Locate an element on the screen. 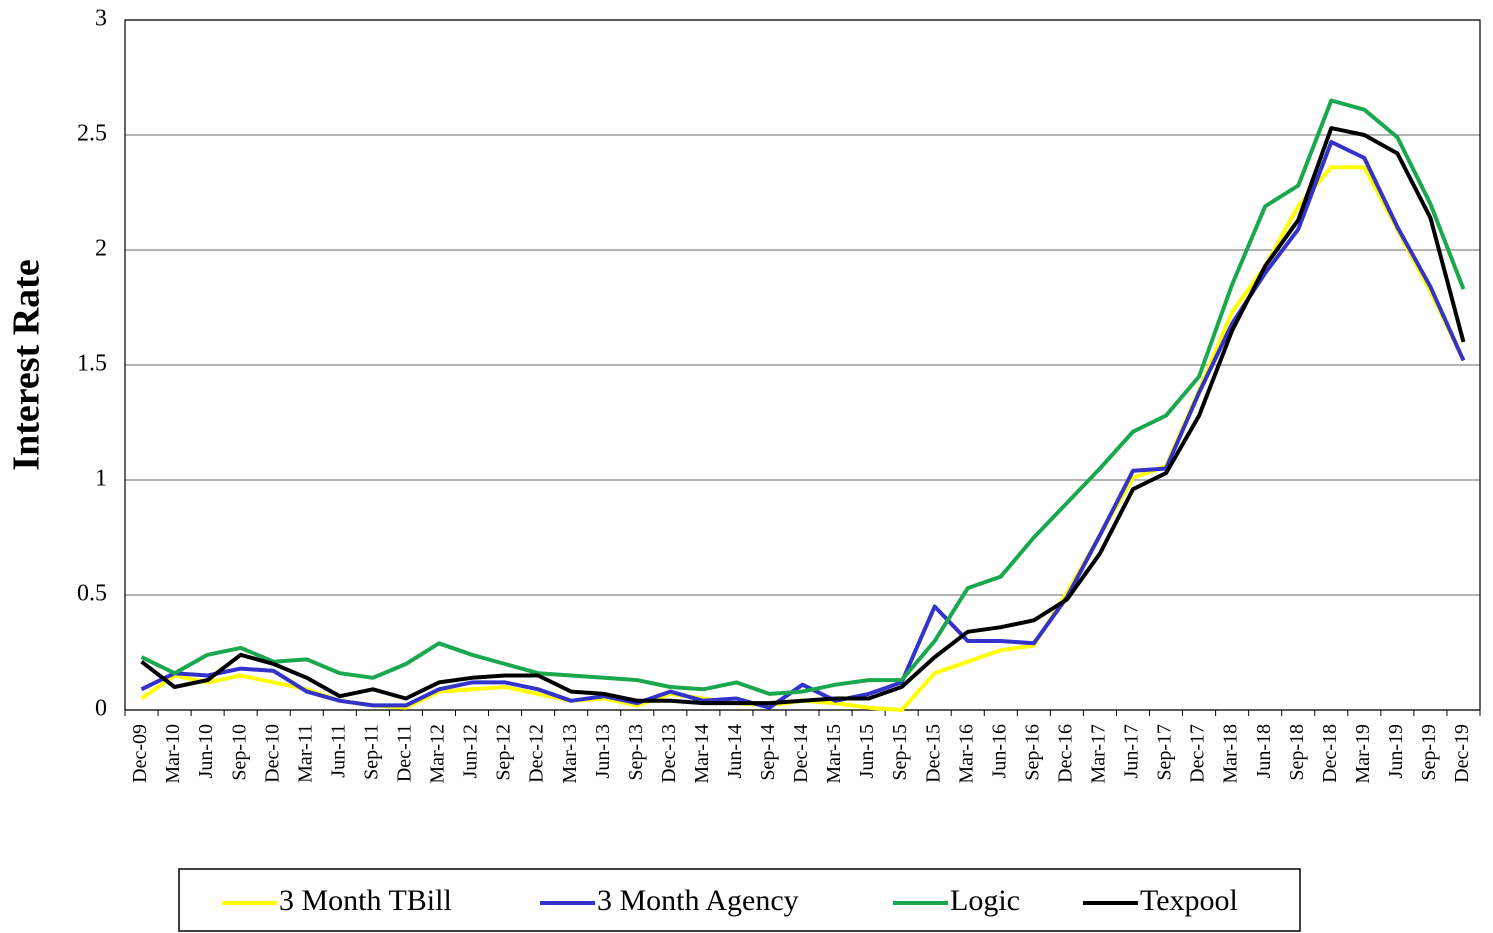 The width and height of the screenshot is (1493, 933). x-tick-label: Sep-14 is located at coordinates (768, 752).